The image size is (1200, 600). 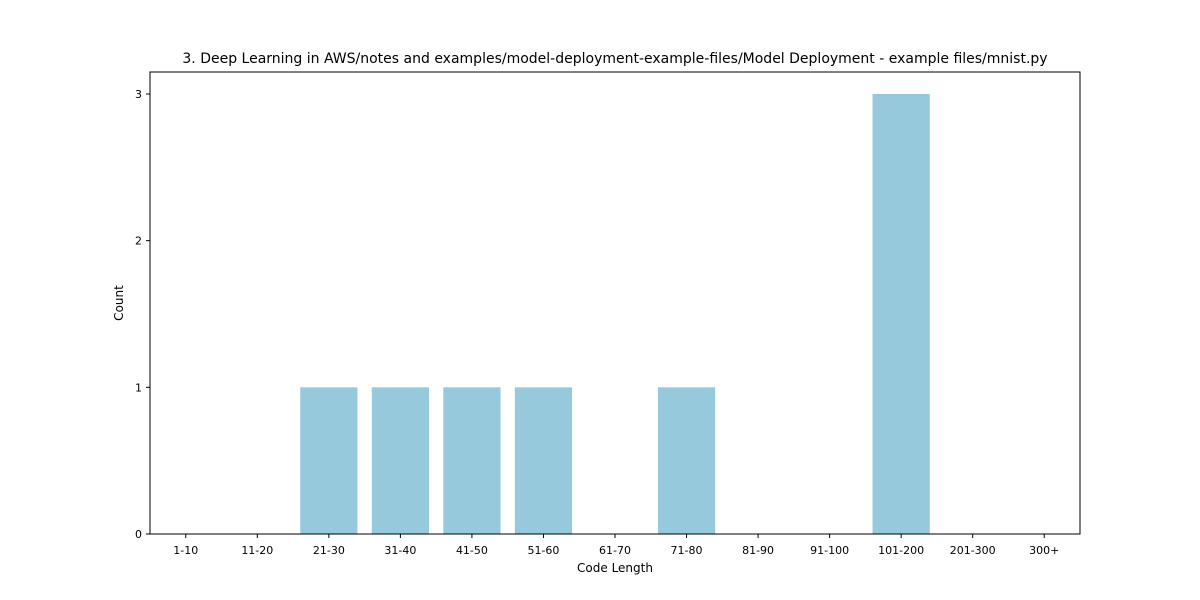 I want to click on x-tick-label: 91-100, so click(x=829, y=550).